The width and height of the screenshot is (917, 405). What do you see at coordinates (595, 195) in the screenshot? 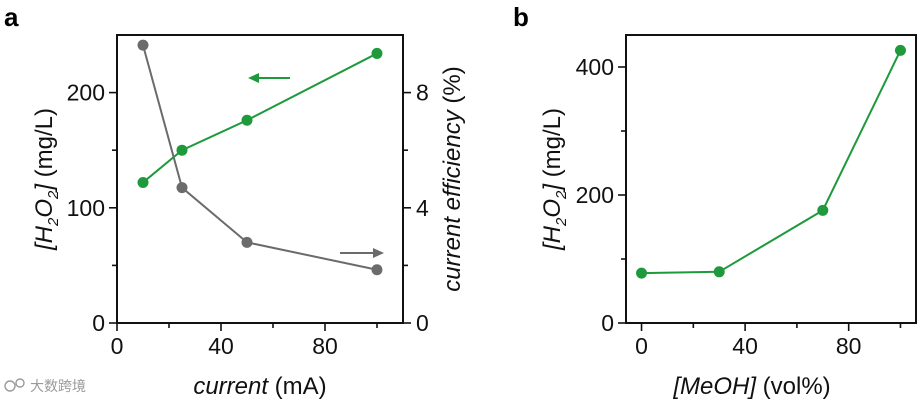
I see `panel-b-y-tick-label: 200` at bounding box center [595, 195].